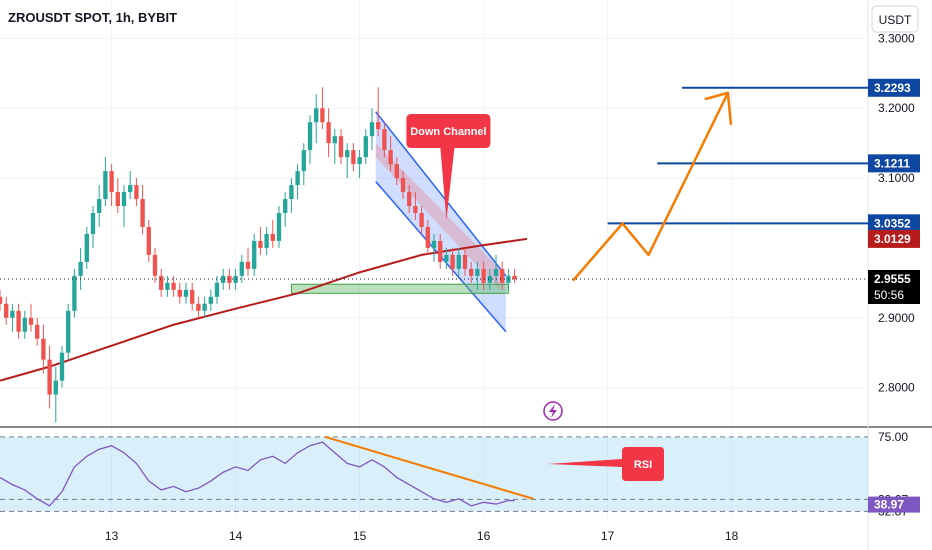  What do you see at coordinates (889, 295) in the screenshot?
I see `countdown-tag: 50:56` at bounding box center [889, 295].